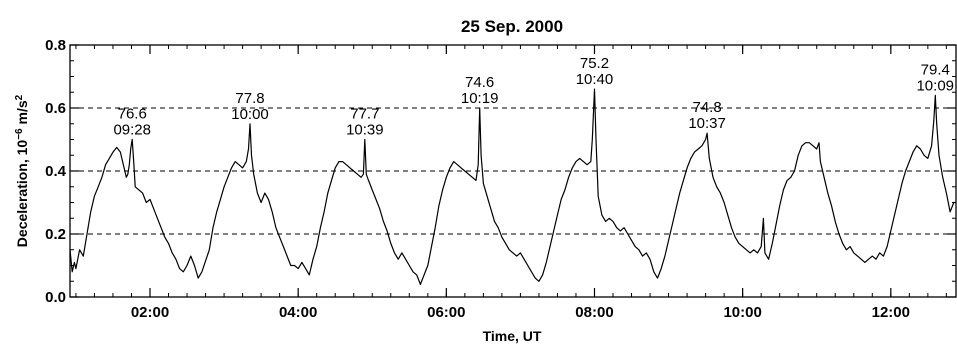  I want to click on peak-time-label: 10:37, so click(707, 123).